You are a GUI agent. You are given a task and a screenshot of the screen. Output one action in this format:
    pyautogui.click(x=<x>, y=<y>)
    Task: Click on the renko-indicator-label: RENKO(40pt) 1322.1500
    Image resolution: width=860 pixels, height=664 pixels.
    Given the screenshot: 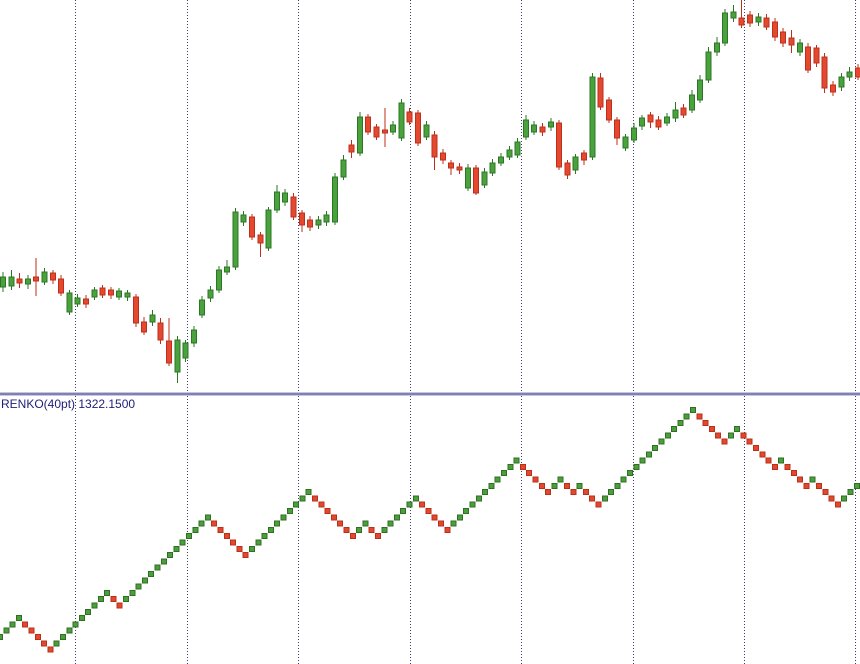 What is the action you would take?
    pyautogui.click(x=68, y=404)
    